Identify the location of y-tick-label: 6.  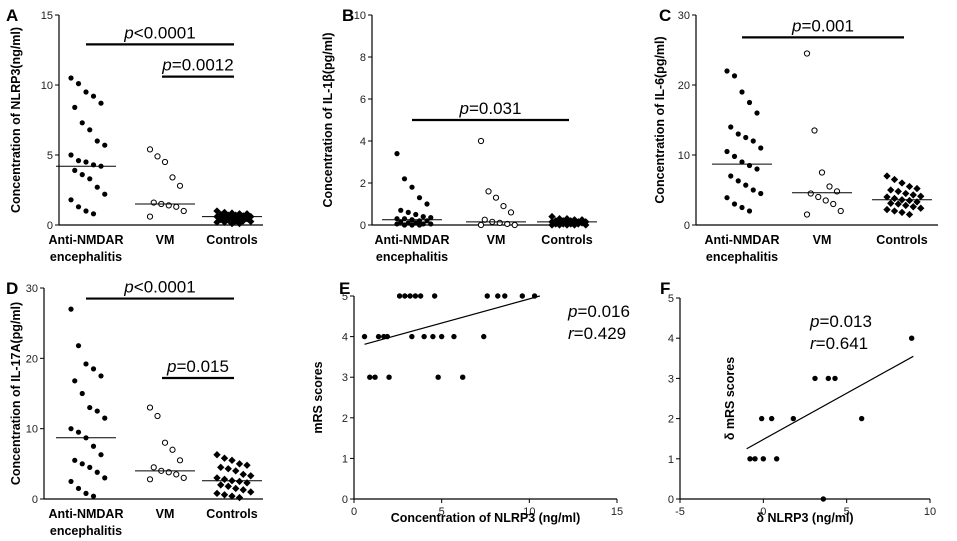
(363, 100).